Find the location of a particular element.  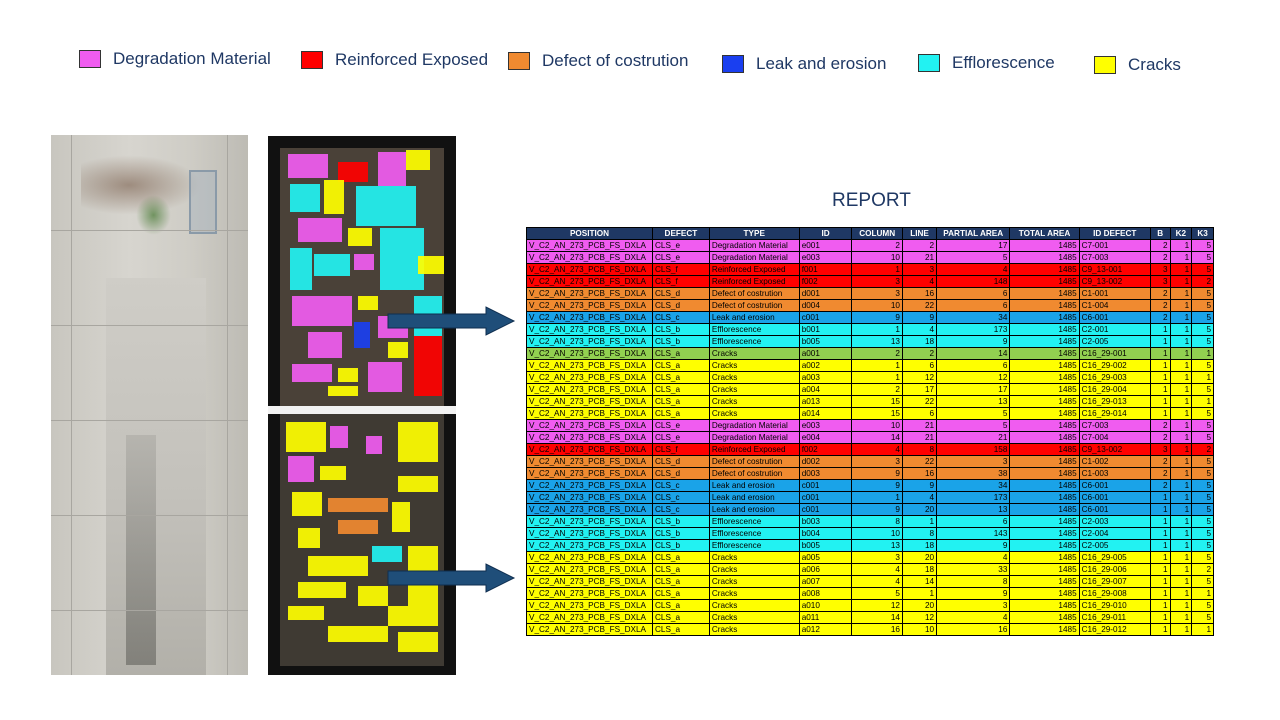

col-header-position: POSITION is located at coordinates (589, 233).